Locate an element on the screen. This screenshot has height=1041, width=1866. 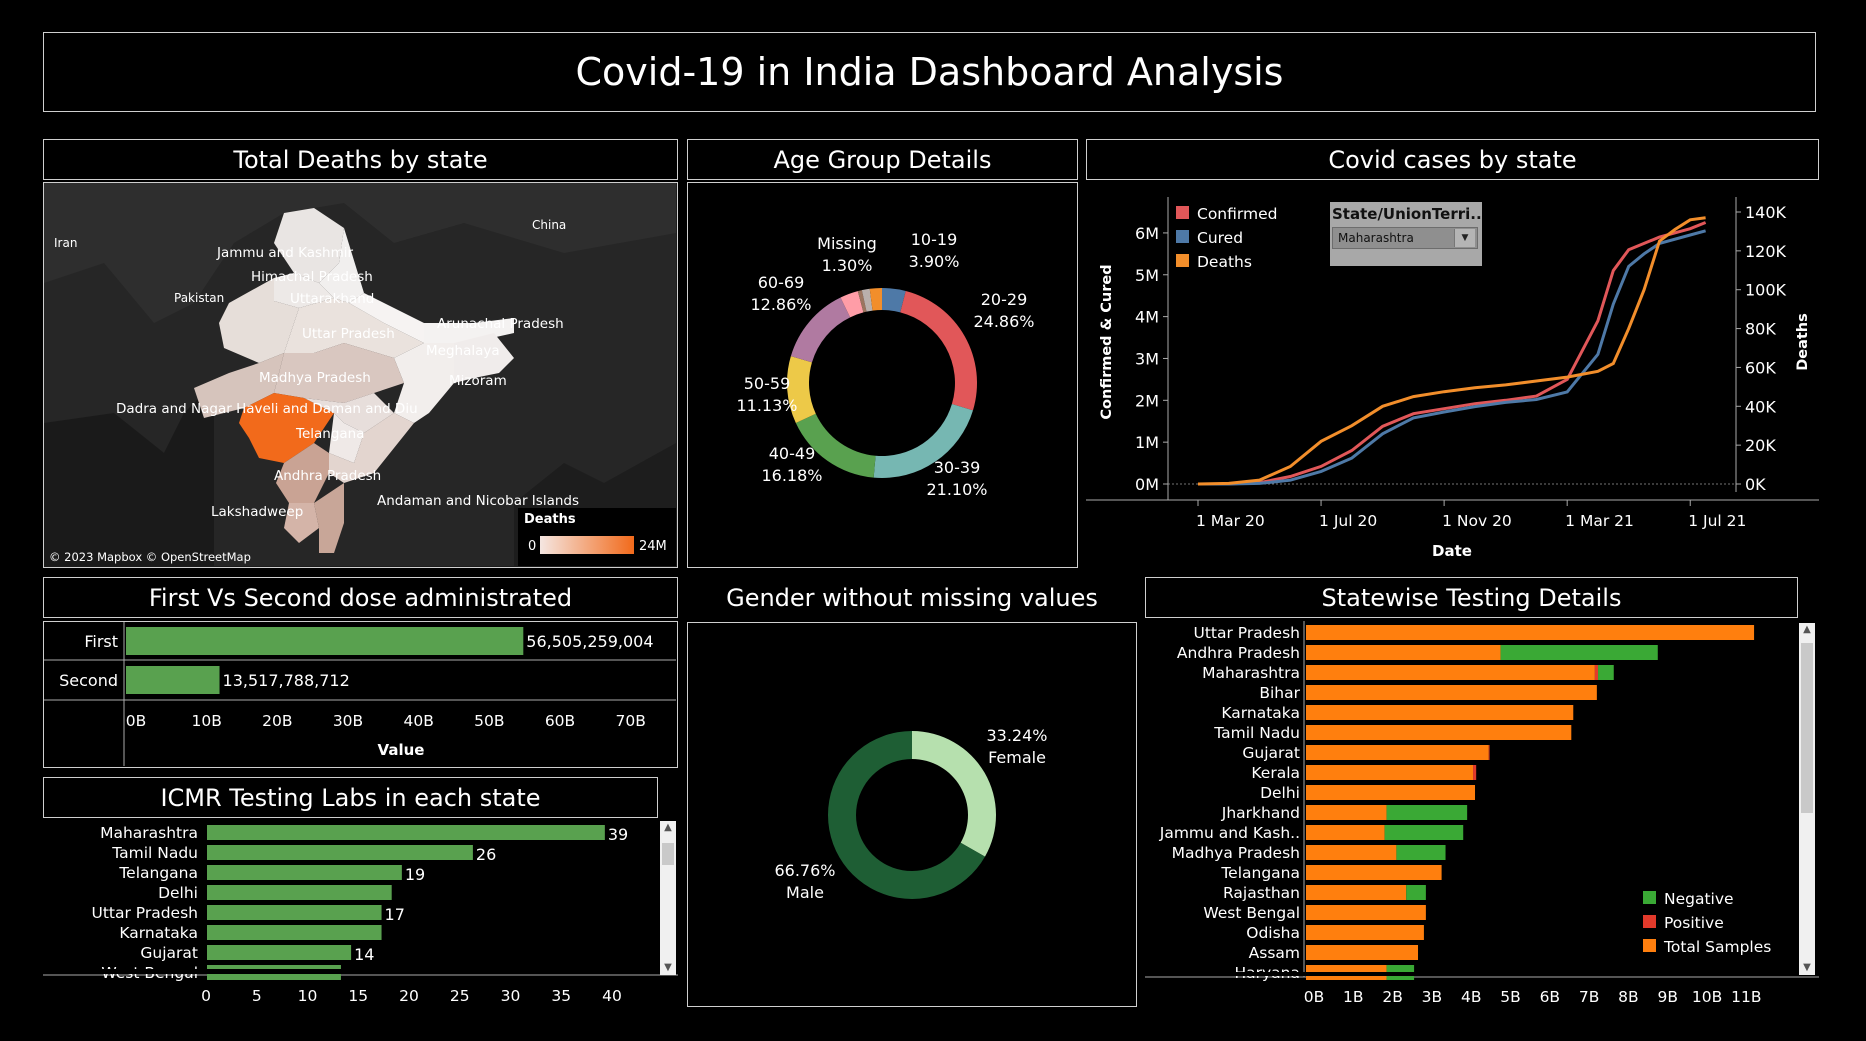
icmr-x-tick-label: 10 is located at coordinates (308, 996).